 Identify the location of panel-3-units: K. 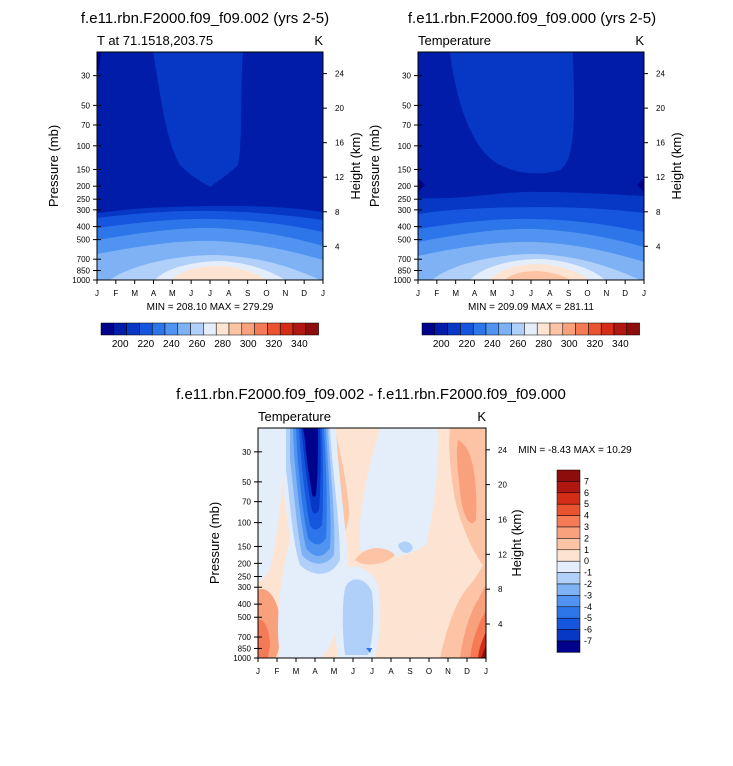
(481, 416).